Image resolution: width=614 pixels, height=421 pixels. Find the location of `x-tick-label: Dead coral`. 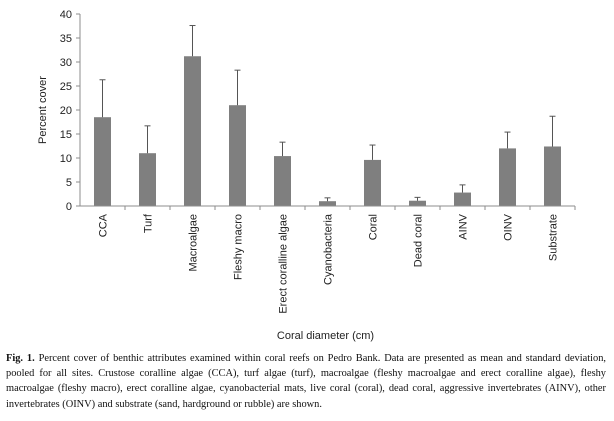

x-tick-label: Dead coral is located at coordinates (419, 240).